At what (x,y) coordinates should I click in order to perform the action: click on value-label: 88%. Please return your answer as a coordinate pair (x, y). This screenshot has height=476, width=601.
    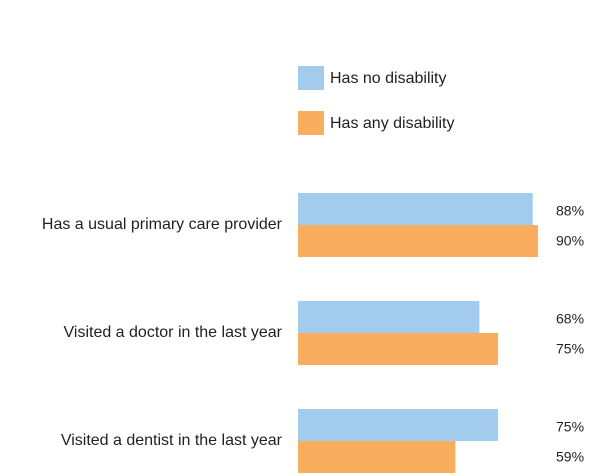
    Looking at the image, I should click on (570, 211).